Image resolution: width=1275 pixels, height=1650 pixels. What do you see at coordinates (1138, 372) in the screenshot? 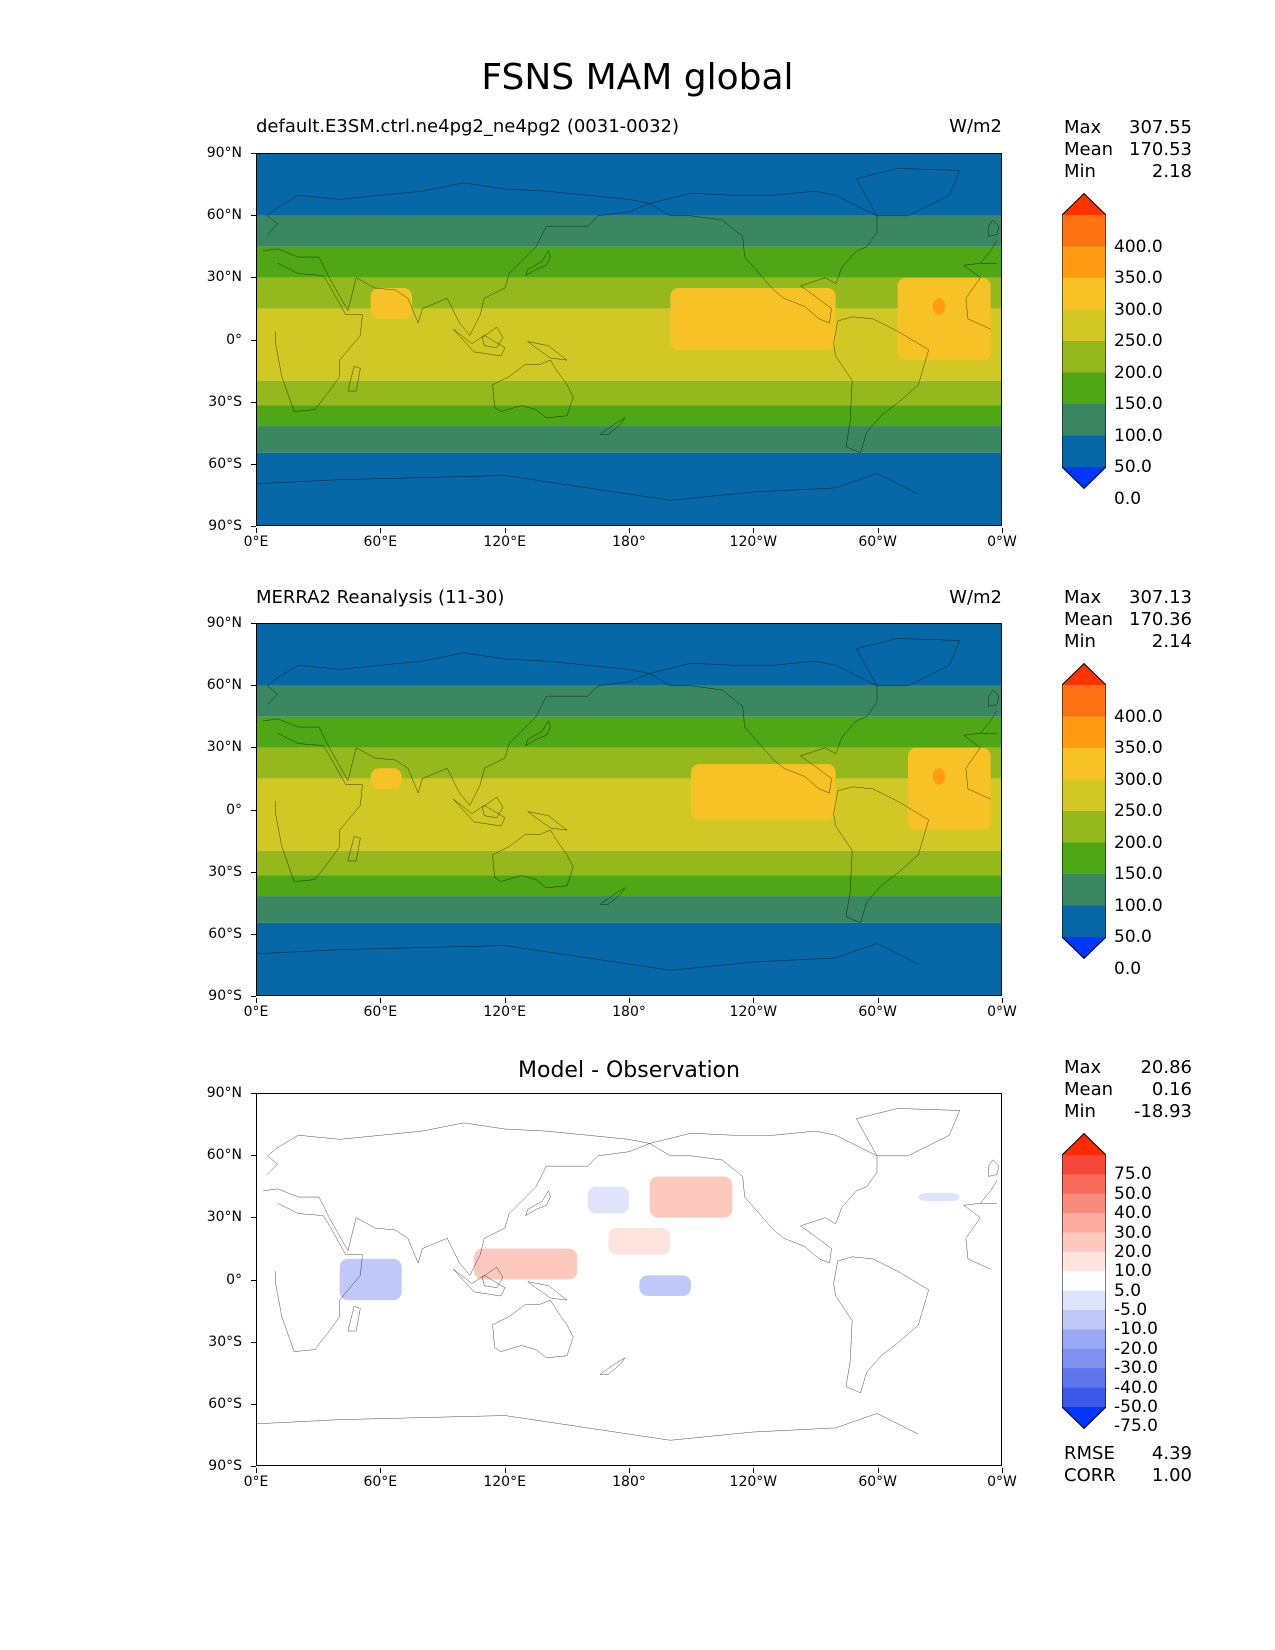
I see `colorbar-tick-label: 200.0` at bounding box center [1138, 372].